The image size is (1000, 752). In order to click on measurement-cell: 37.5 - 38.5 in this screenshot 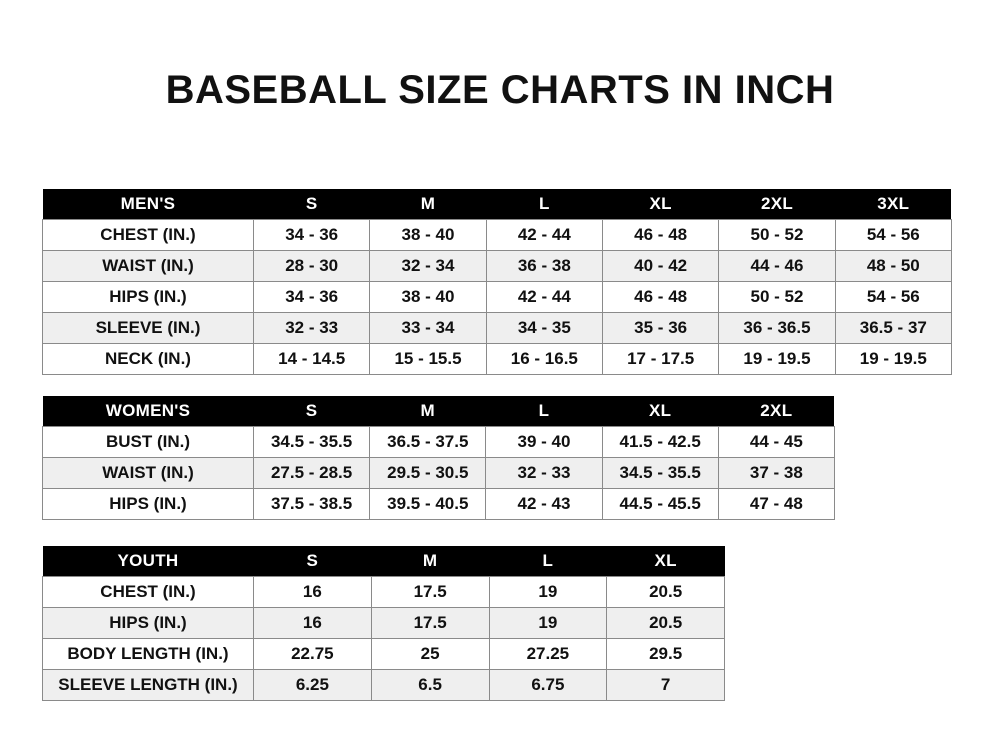, I will do `click(311, 503)`.